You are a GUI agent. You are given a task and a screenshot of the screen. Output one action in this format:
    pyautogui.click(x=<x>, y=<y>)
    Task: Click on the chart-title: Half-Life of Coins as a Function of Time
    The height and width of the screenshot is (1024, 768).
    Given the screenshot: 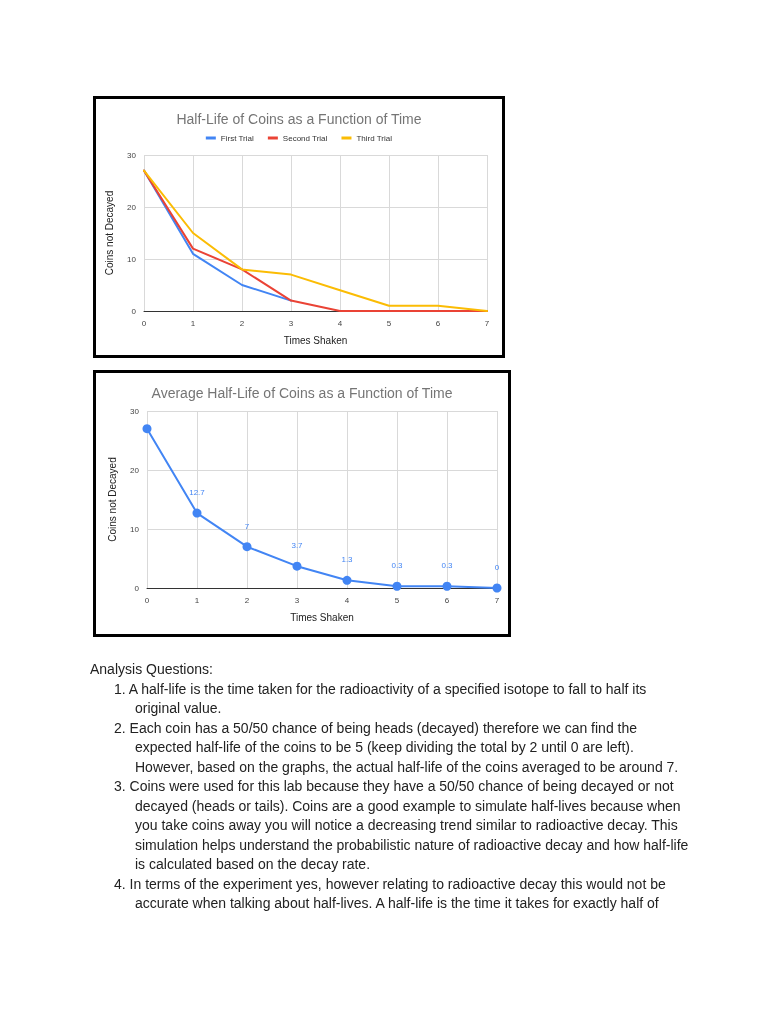 What is the action you would take?
    pyautogui.click(x=299, y=119)
    